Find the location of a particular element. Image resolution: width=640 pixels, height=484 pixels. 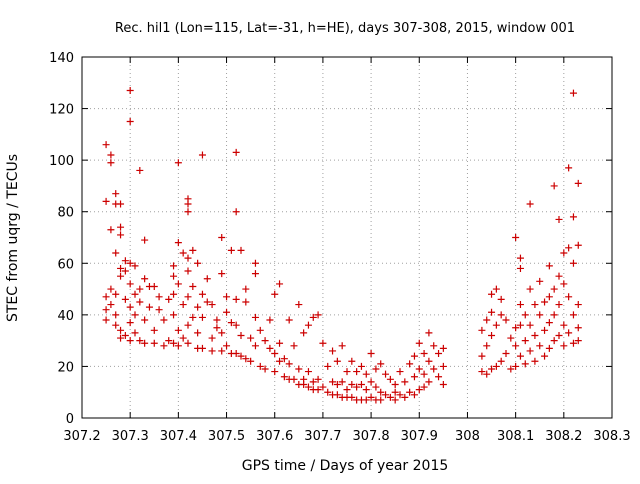

x-tick-label: 307.4 is located at coordinates (178, 436).